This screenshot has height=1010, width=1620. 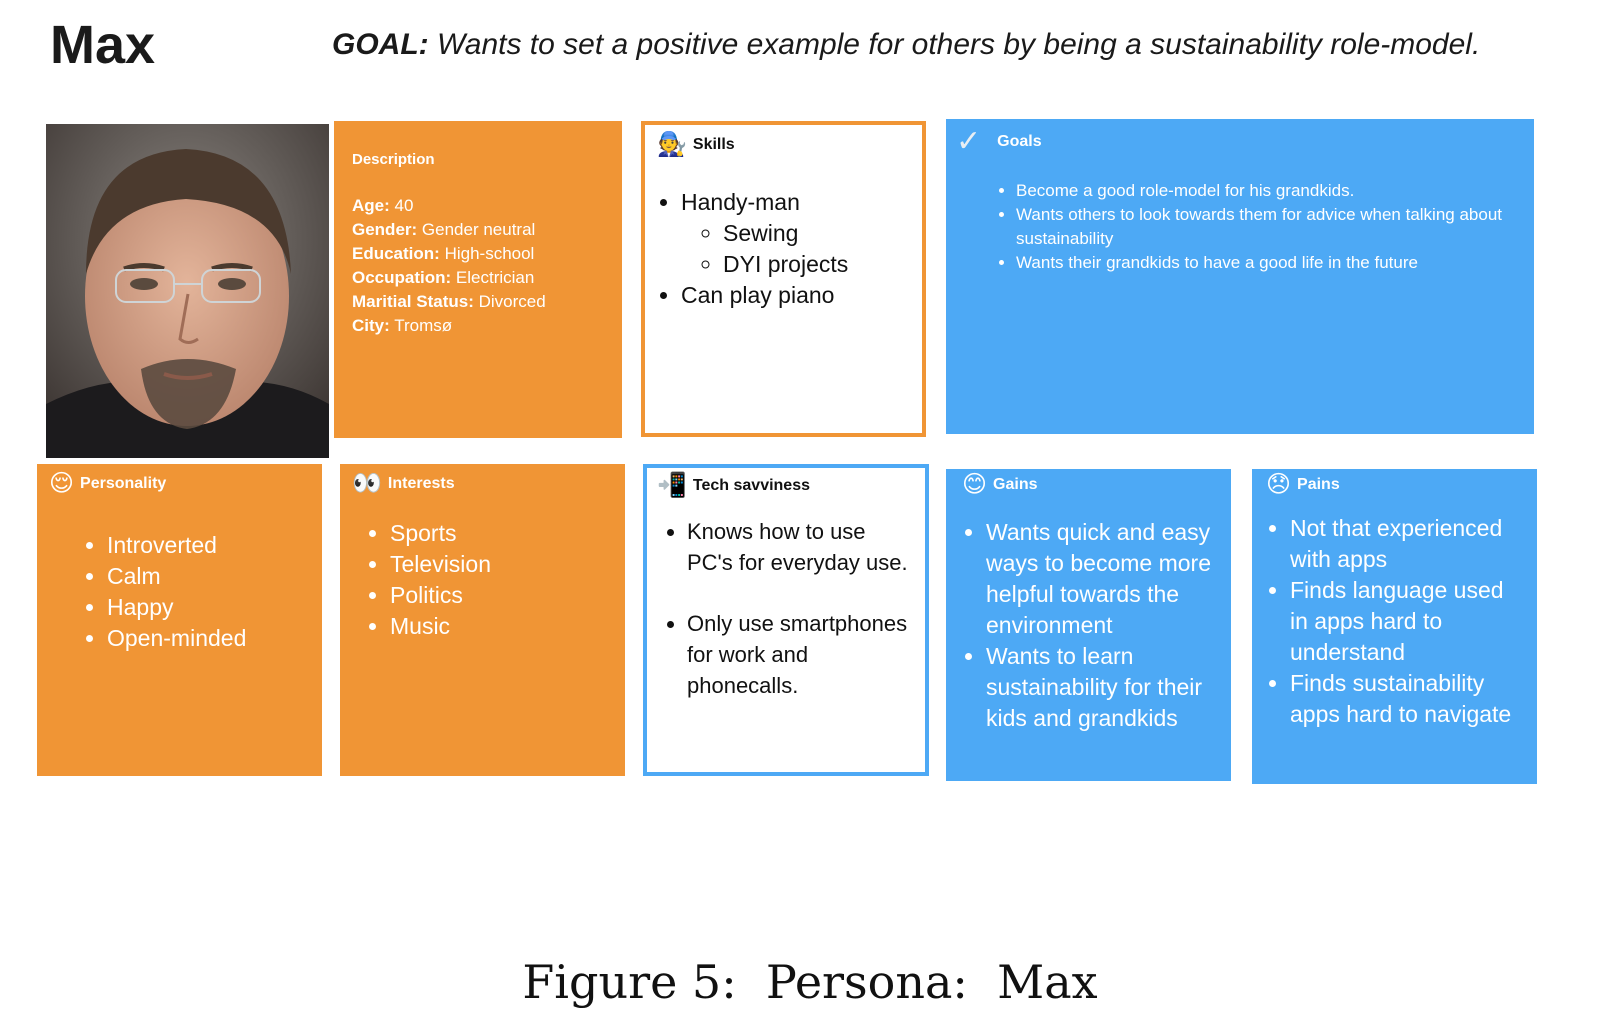 What do you see at coordinates (413, 301) in the screenshot?
I see `field-label: Maritial Status:` at bounding box center [413, 301].